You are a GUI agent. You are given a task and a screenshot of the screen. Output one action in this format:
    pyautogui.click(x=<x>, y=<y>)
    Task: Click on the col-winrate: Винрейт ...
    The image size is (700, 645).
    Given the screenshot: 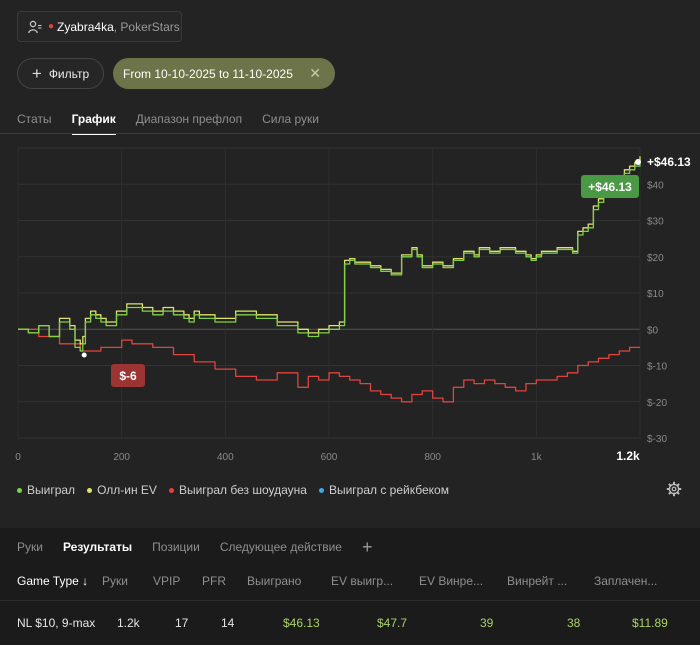 What is the action you would take?
    pyautogui.click(x=537, y=581)
    